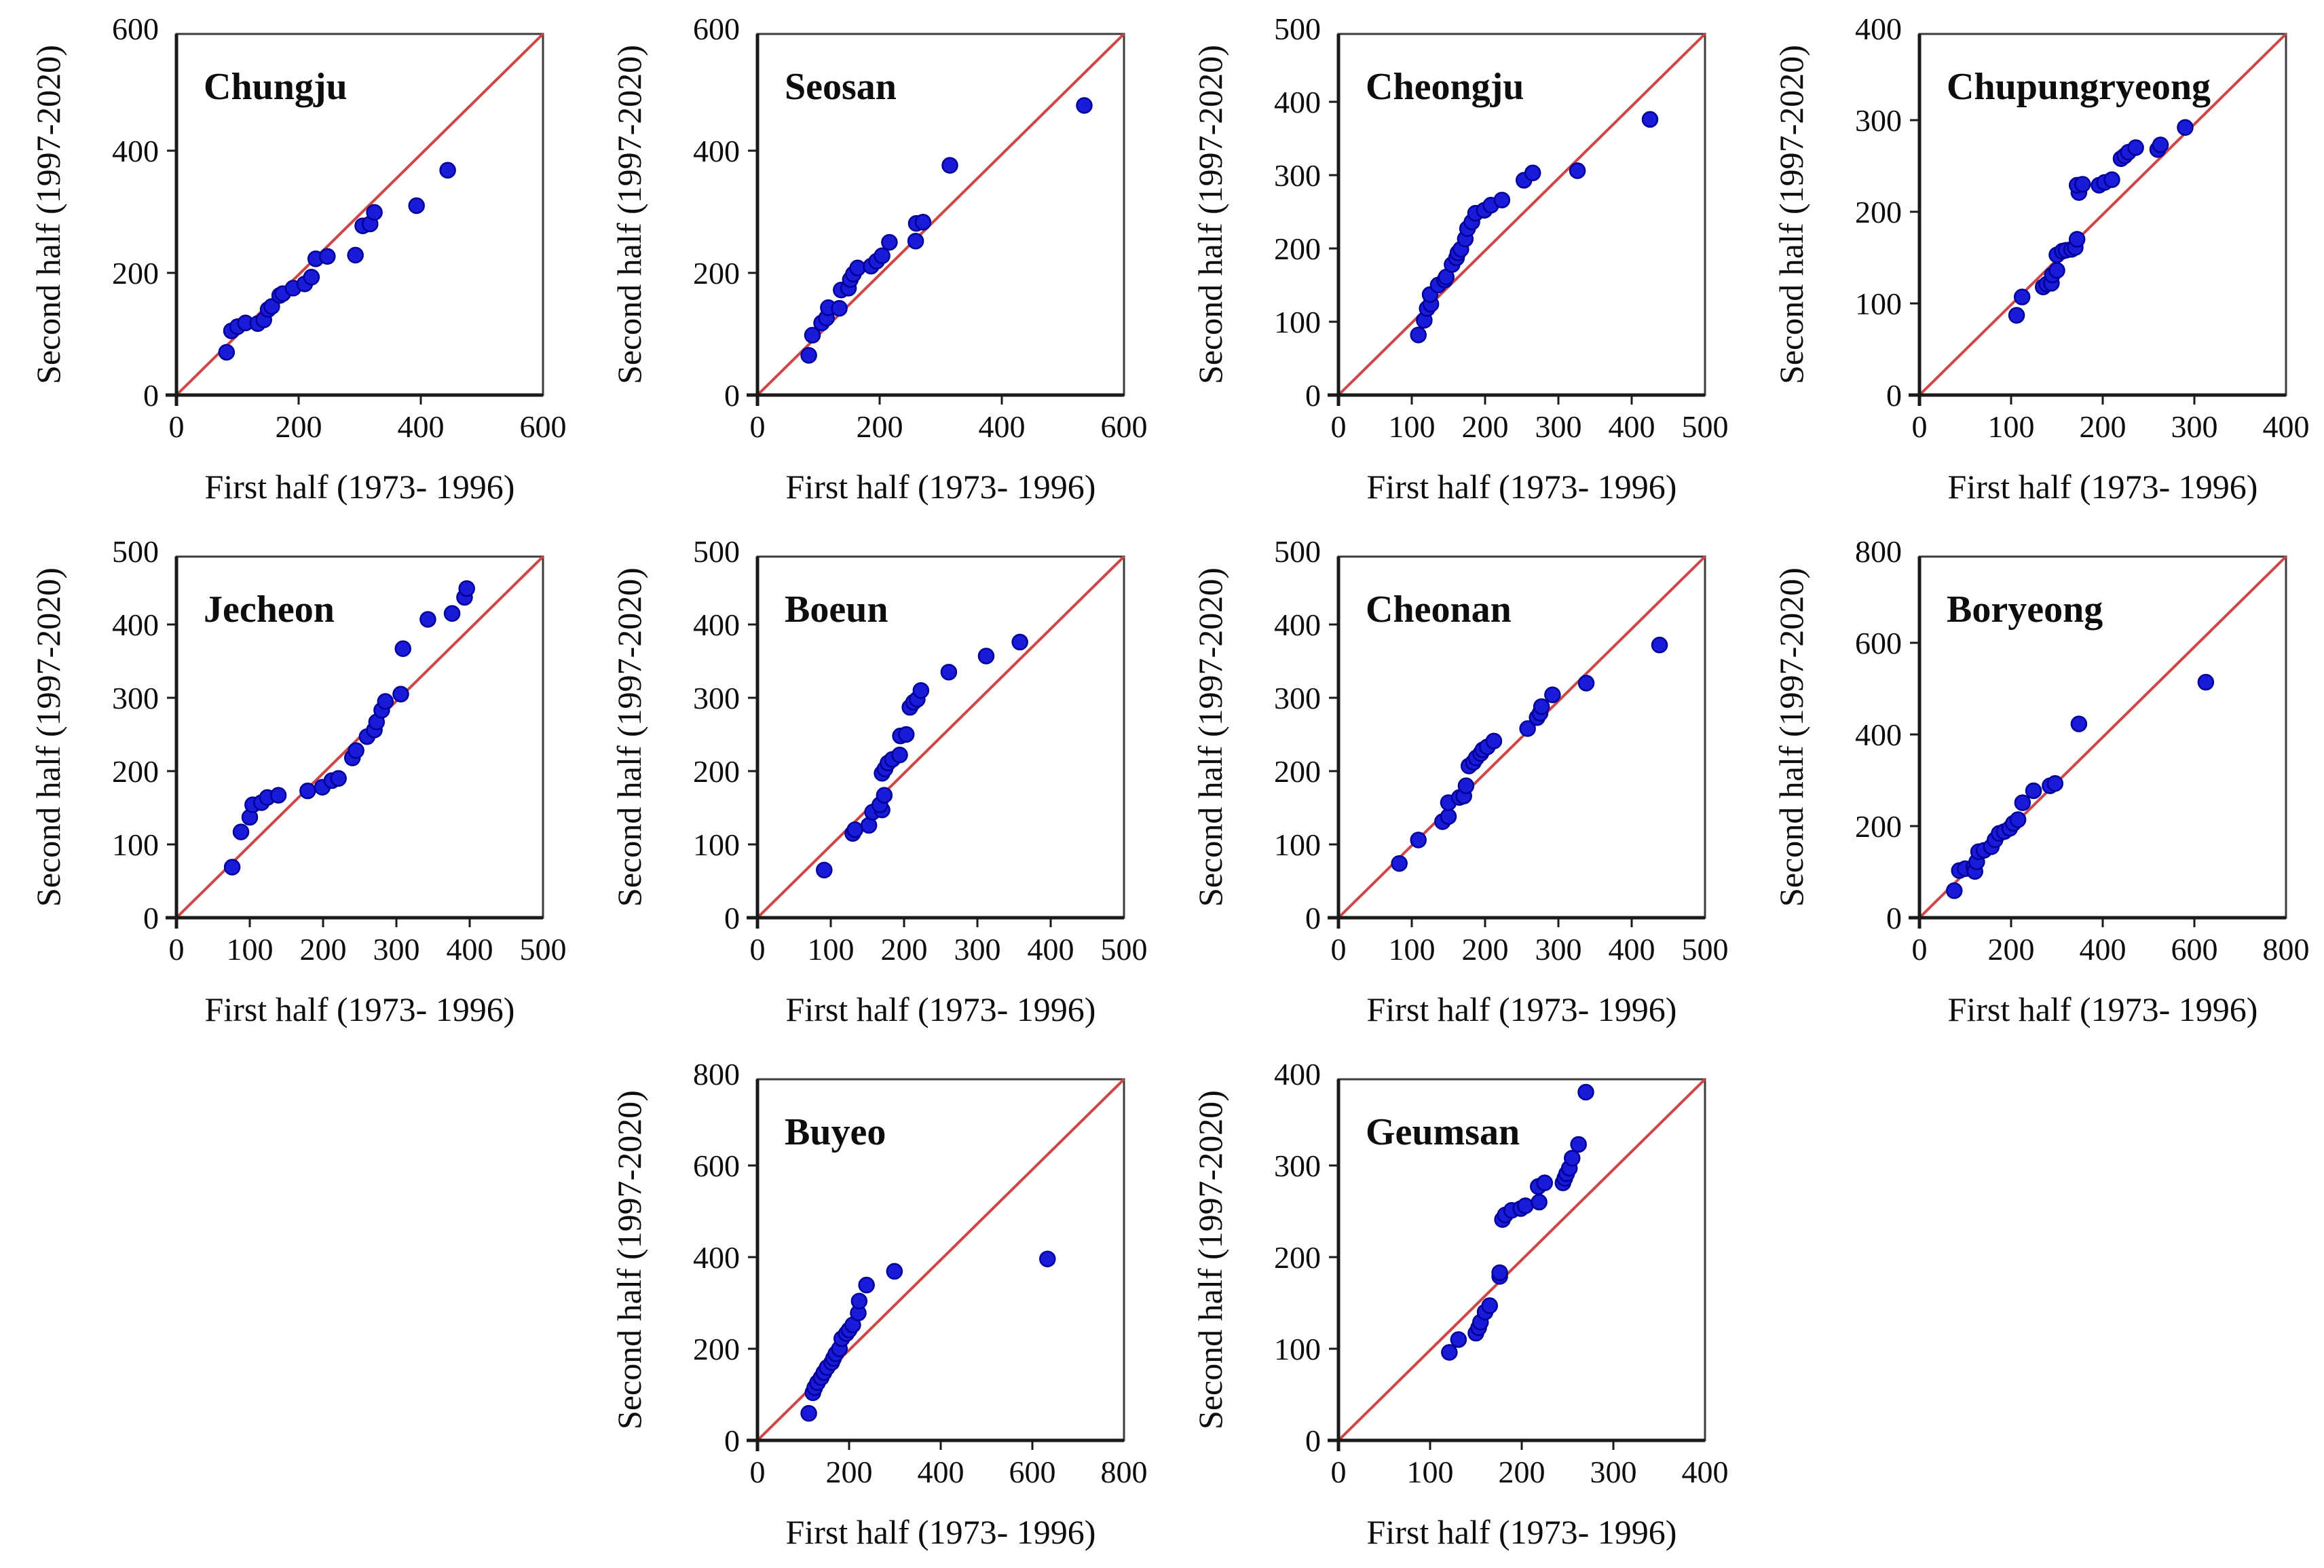 The image size is (2324, 1568). What do you see at coordinates (276, 87) in the screenshot?
I see `plot-title: Chungju` at bounding box center [276, 87].